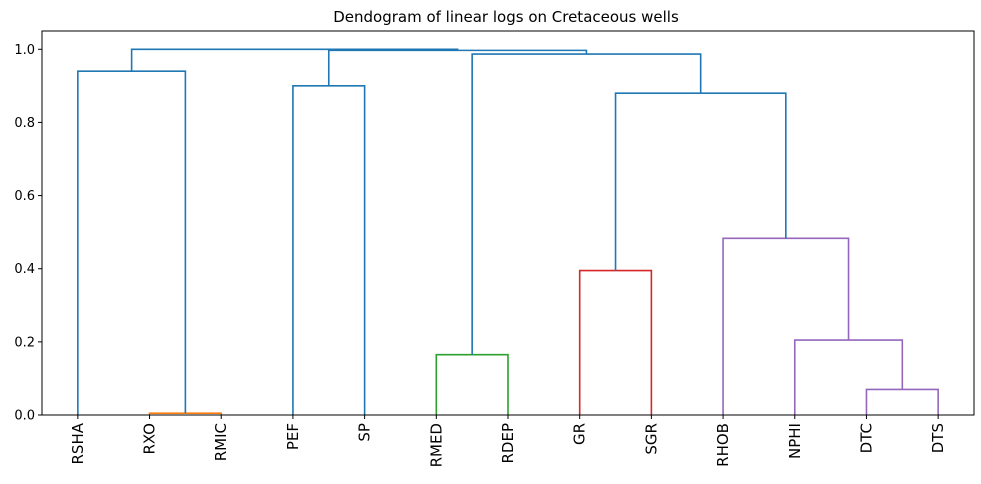 The width and height of the screenshot is (981, 484). I want to click on link-gr__sgr, so click(615, 342).